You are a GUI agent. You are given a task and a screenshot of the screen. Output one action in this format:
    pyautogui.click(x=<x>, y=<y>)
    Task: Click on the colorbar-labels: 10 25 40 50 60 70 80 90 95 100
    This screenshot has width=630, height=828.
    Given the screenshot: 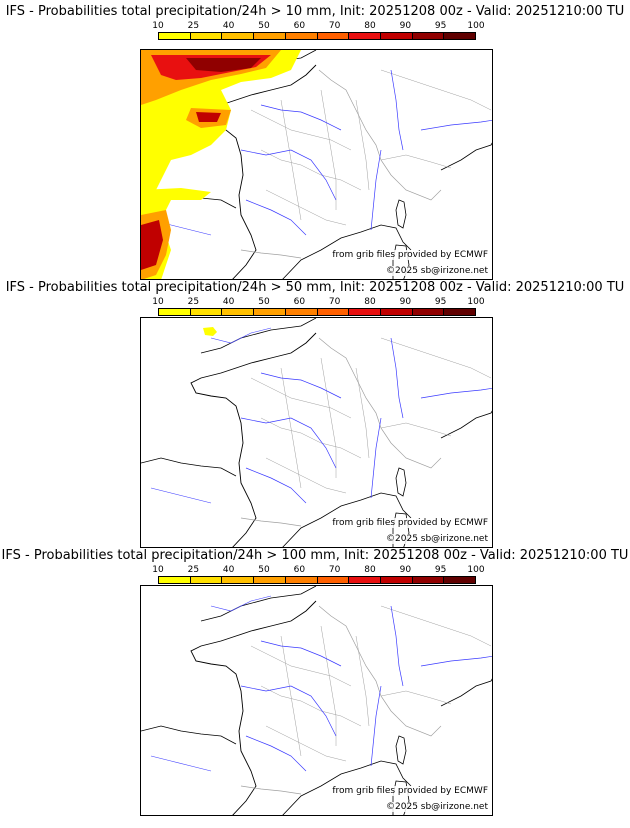 What is the action you would take?
    pyautogui.click(x=318, y=302)
    